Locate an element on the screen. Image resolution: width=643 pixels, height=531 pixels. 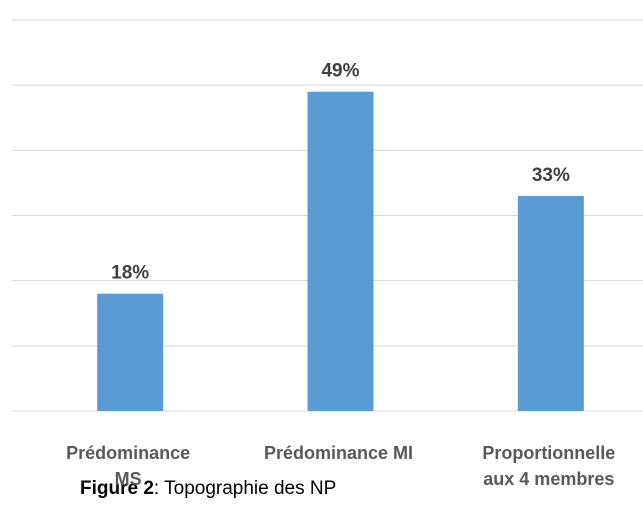
x-tick-label: Prédominance MS is located at coordinates (128, 466).